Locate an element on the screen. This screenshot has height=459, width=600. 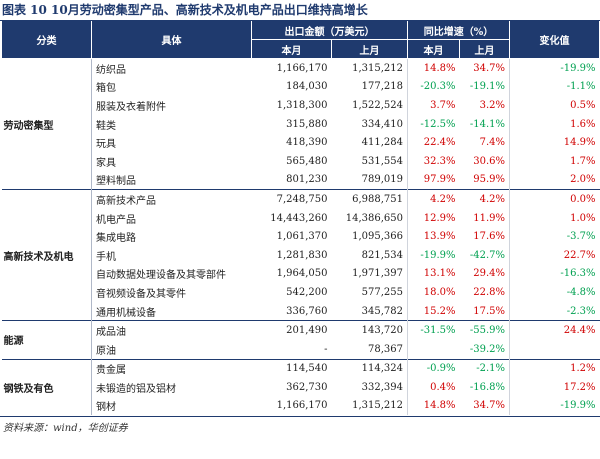
category-cell: 高新技术及机电 is located at coordinates (46, 255).